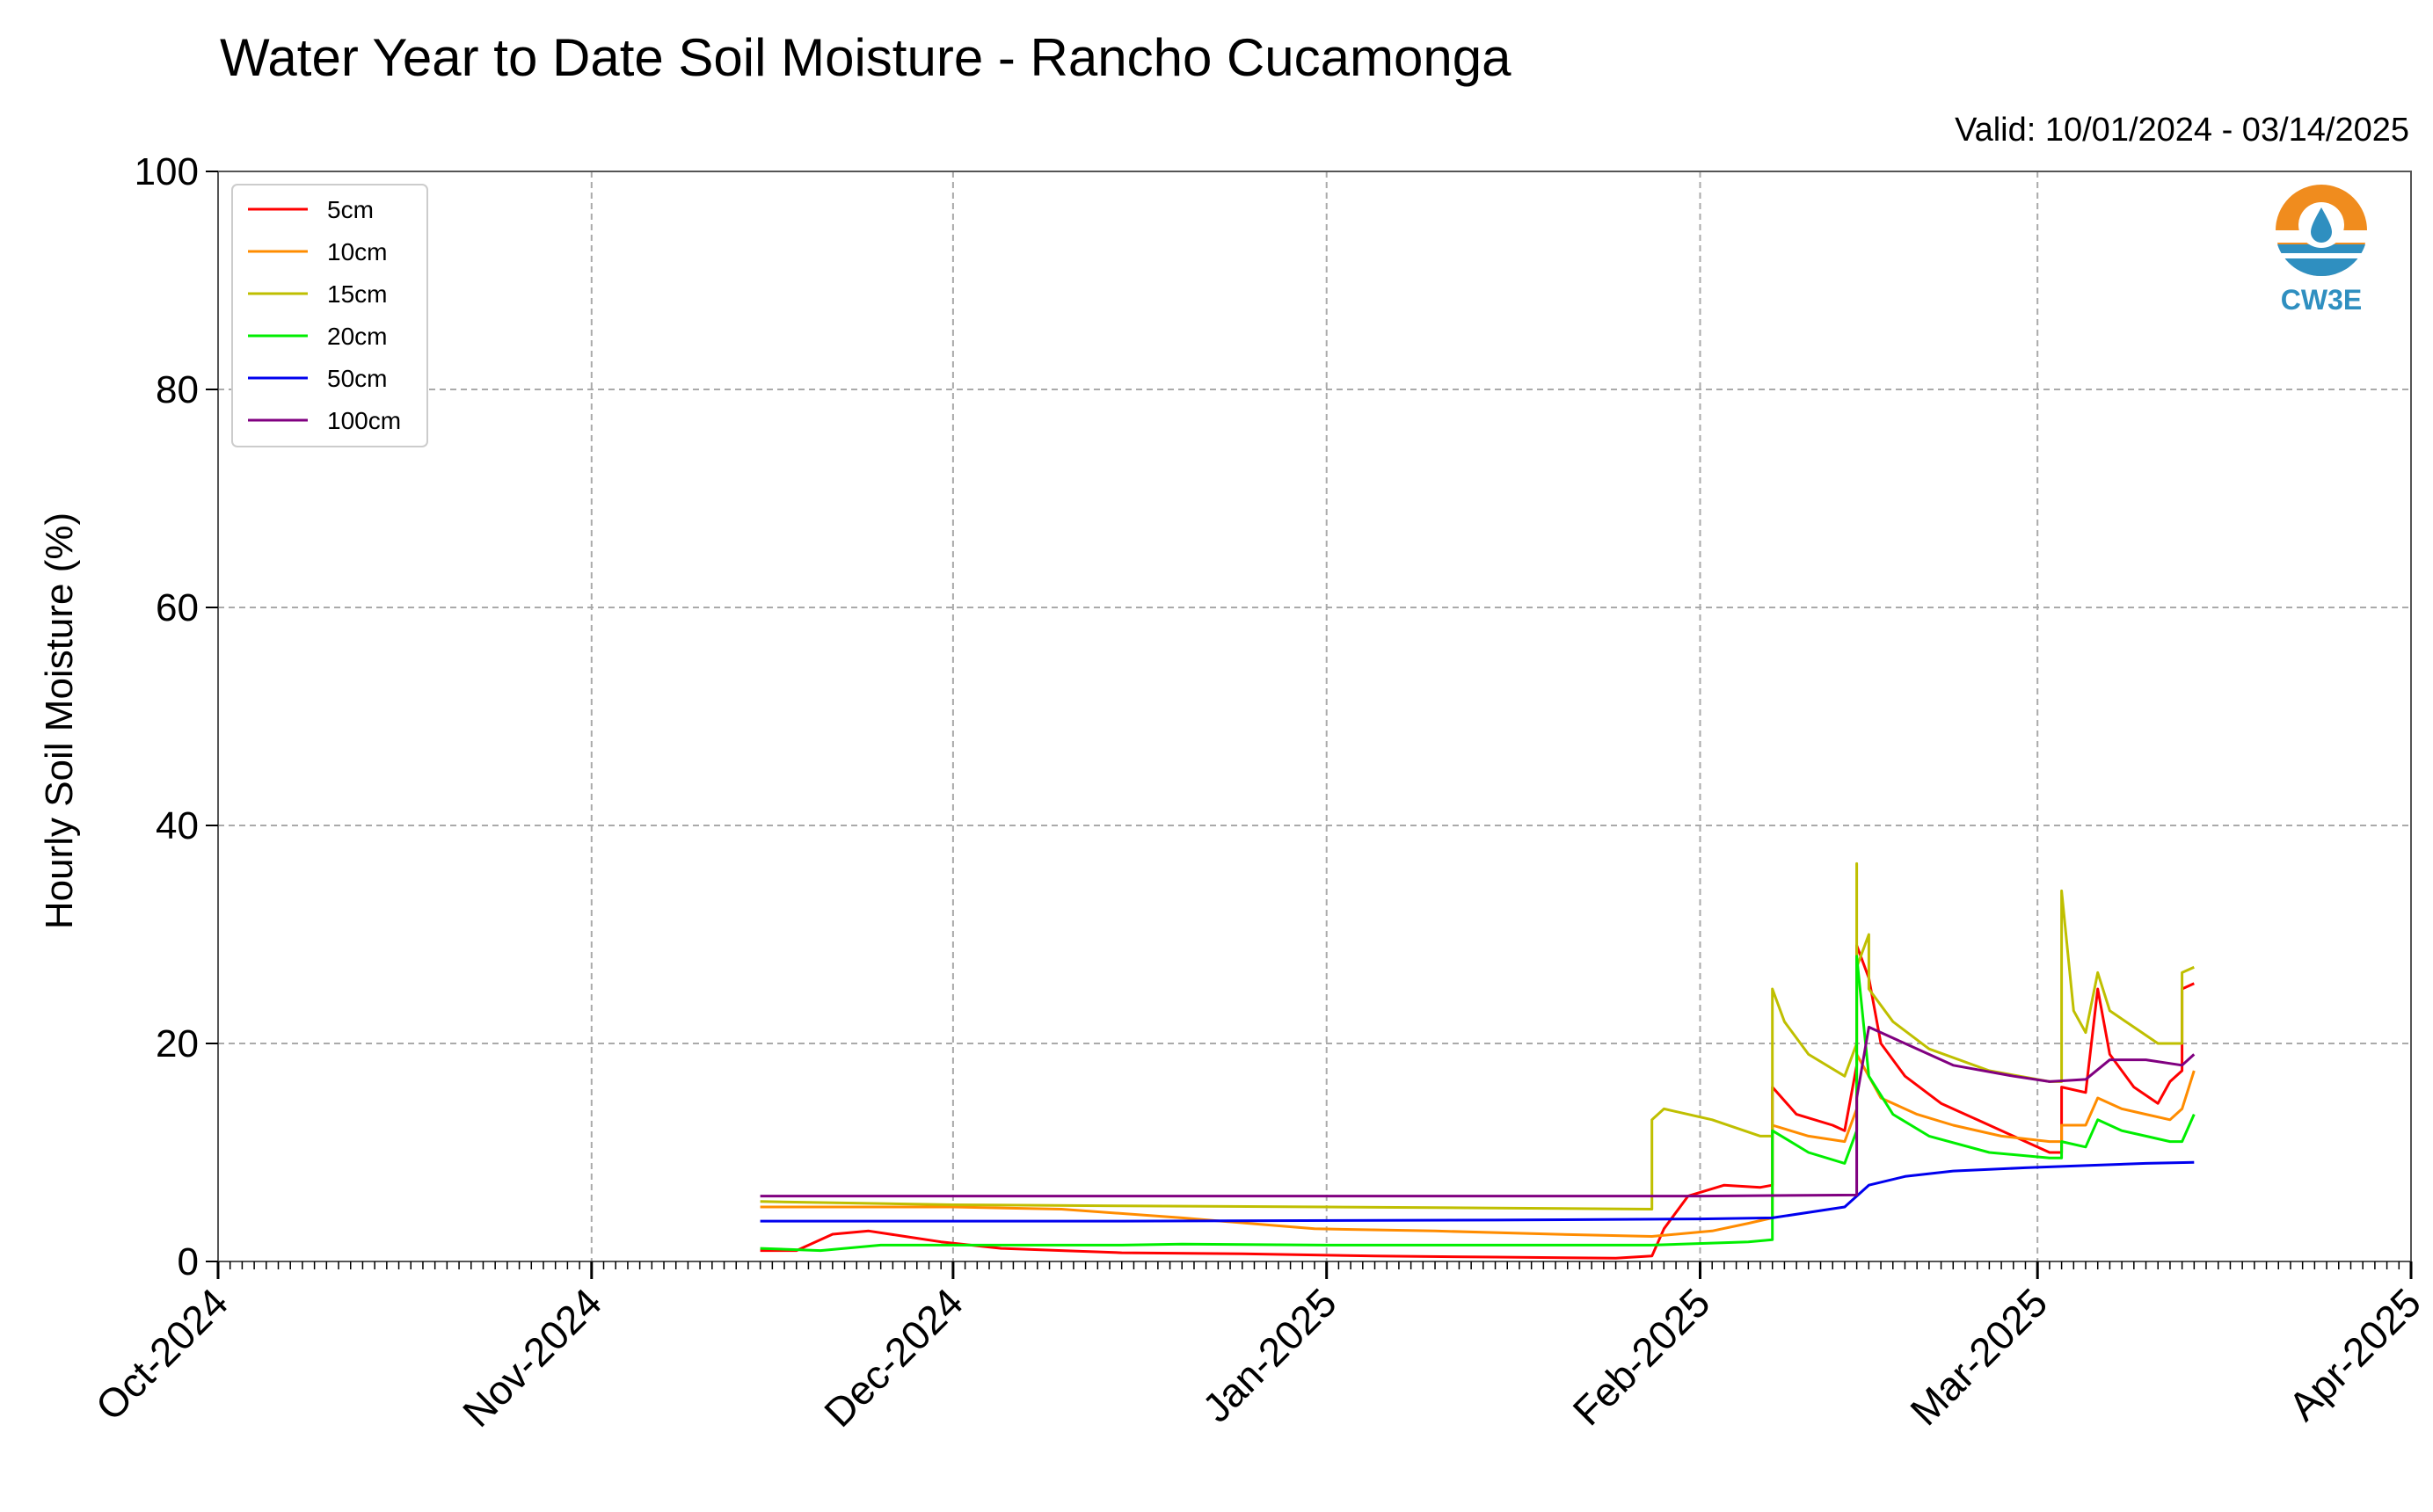 This screenshot has width=2433, height=1512. I want to click on logo-text: CW3E, so click(2321, 300).